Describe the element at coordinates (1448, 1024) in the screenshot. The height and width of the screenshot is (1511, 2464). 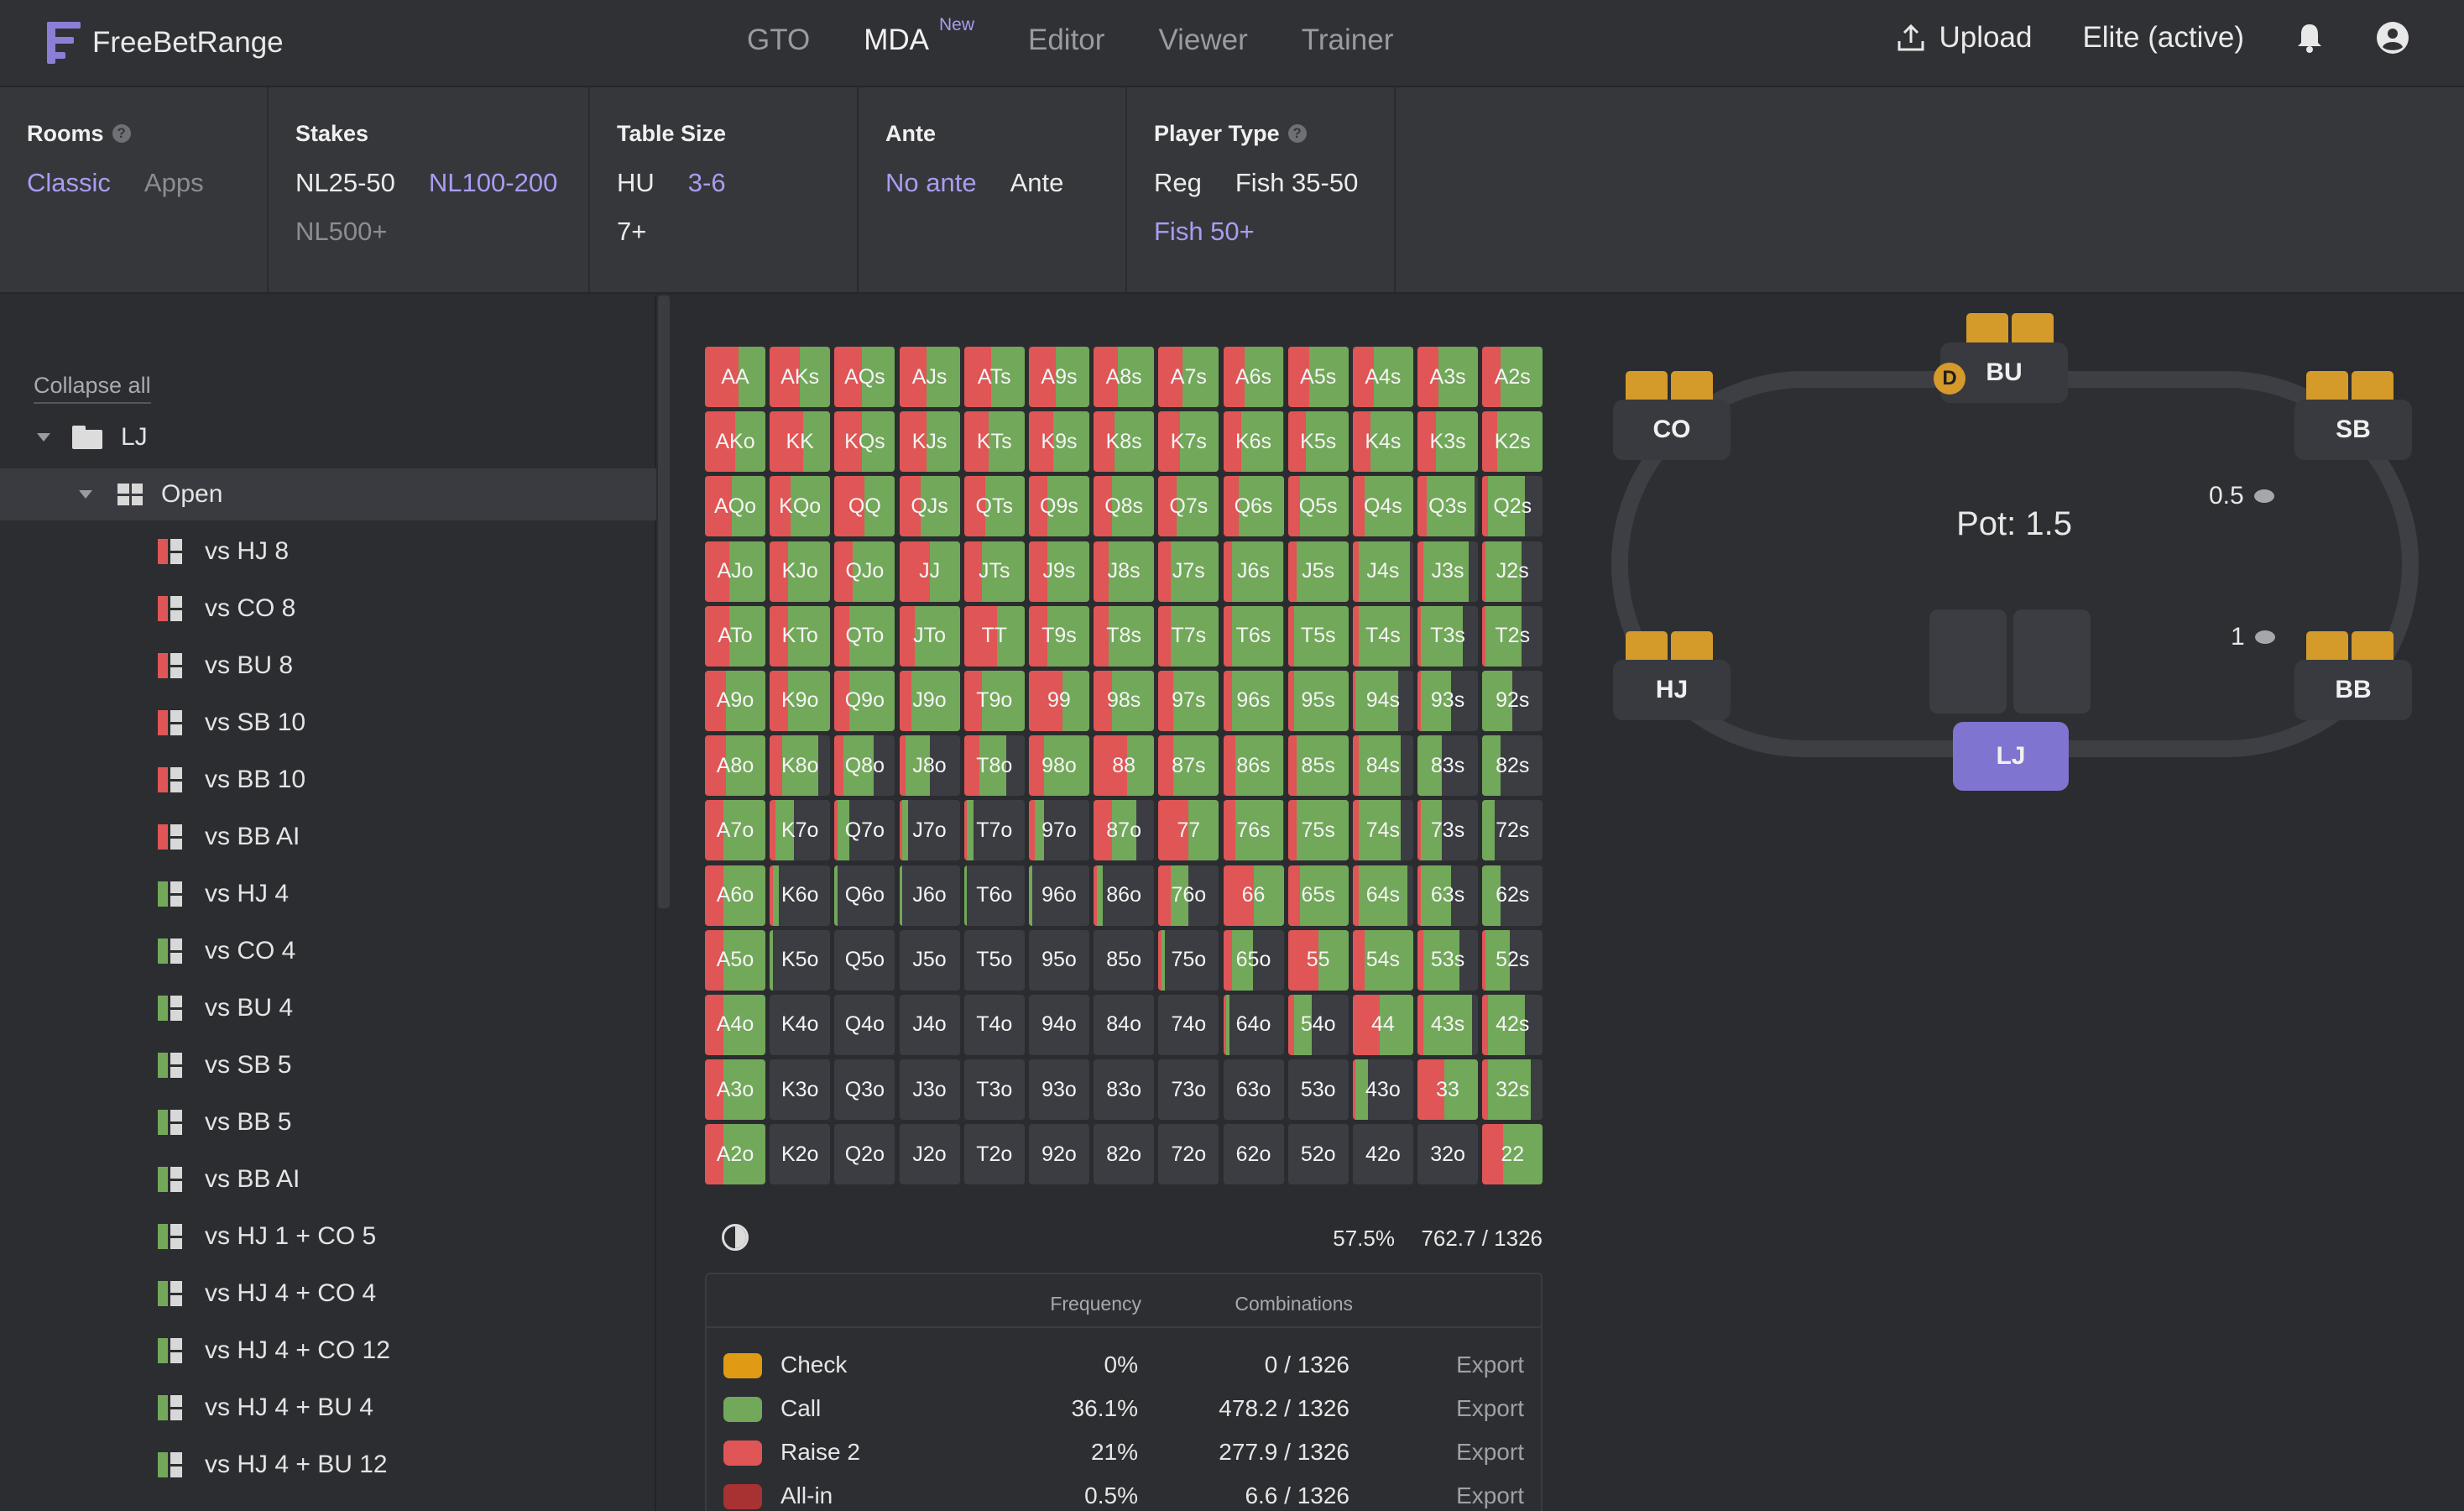
I see `hand-cell-43s: 43s` at that location.